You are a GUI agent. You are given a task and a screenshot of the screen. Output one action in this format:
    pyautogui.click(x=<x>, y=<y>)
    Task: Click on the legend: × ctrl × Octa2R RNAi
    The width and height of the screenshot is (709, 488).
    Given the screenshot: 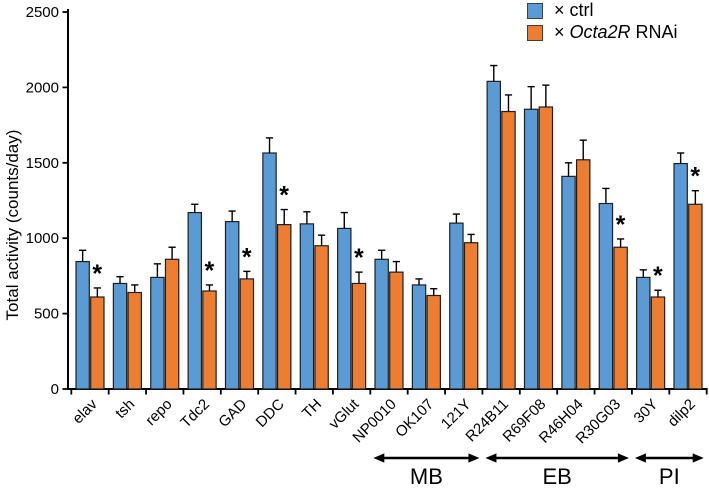 What is the action you would take?
    pyautogui.click(x=602, y=21)
    